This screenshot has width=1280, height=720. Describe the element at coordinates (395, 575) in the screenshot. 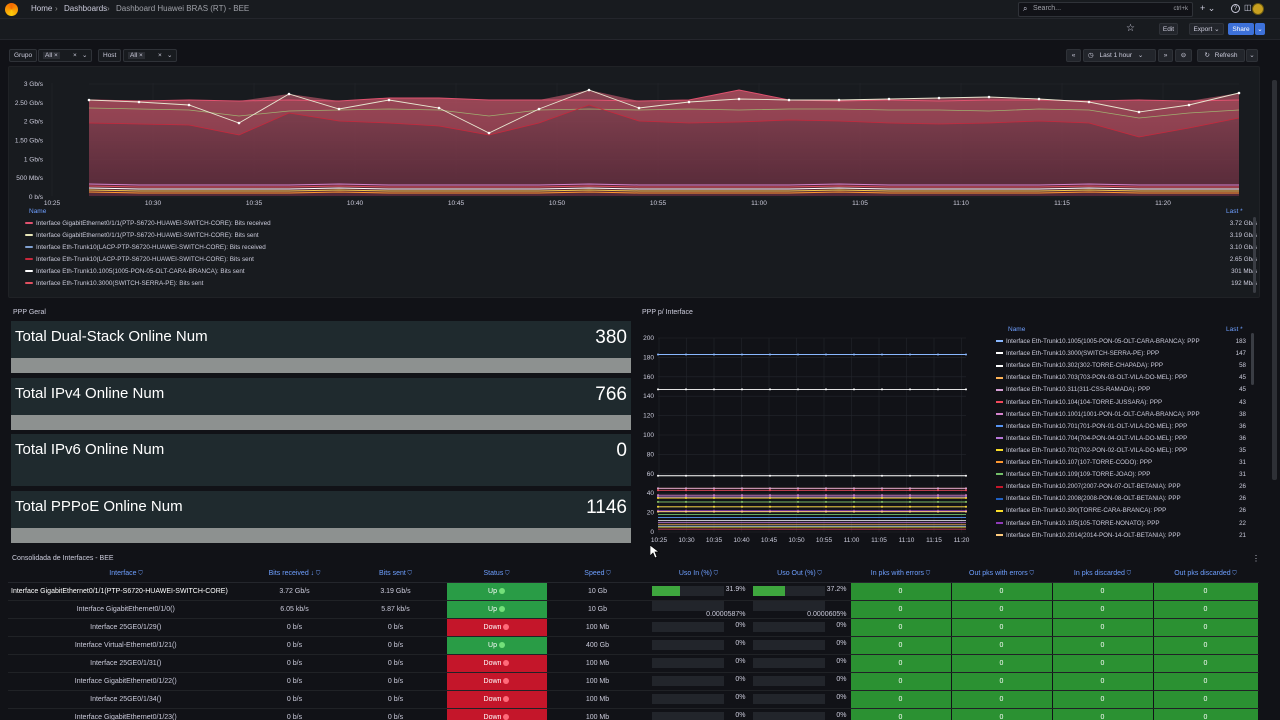

I see `column-header: Bits sent ⛉` at that location.